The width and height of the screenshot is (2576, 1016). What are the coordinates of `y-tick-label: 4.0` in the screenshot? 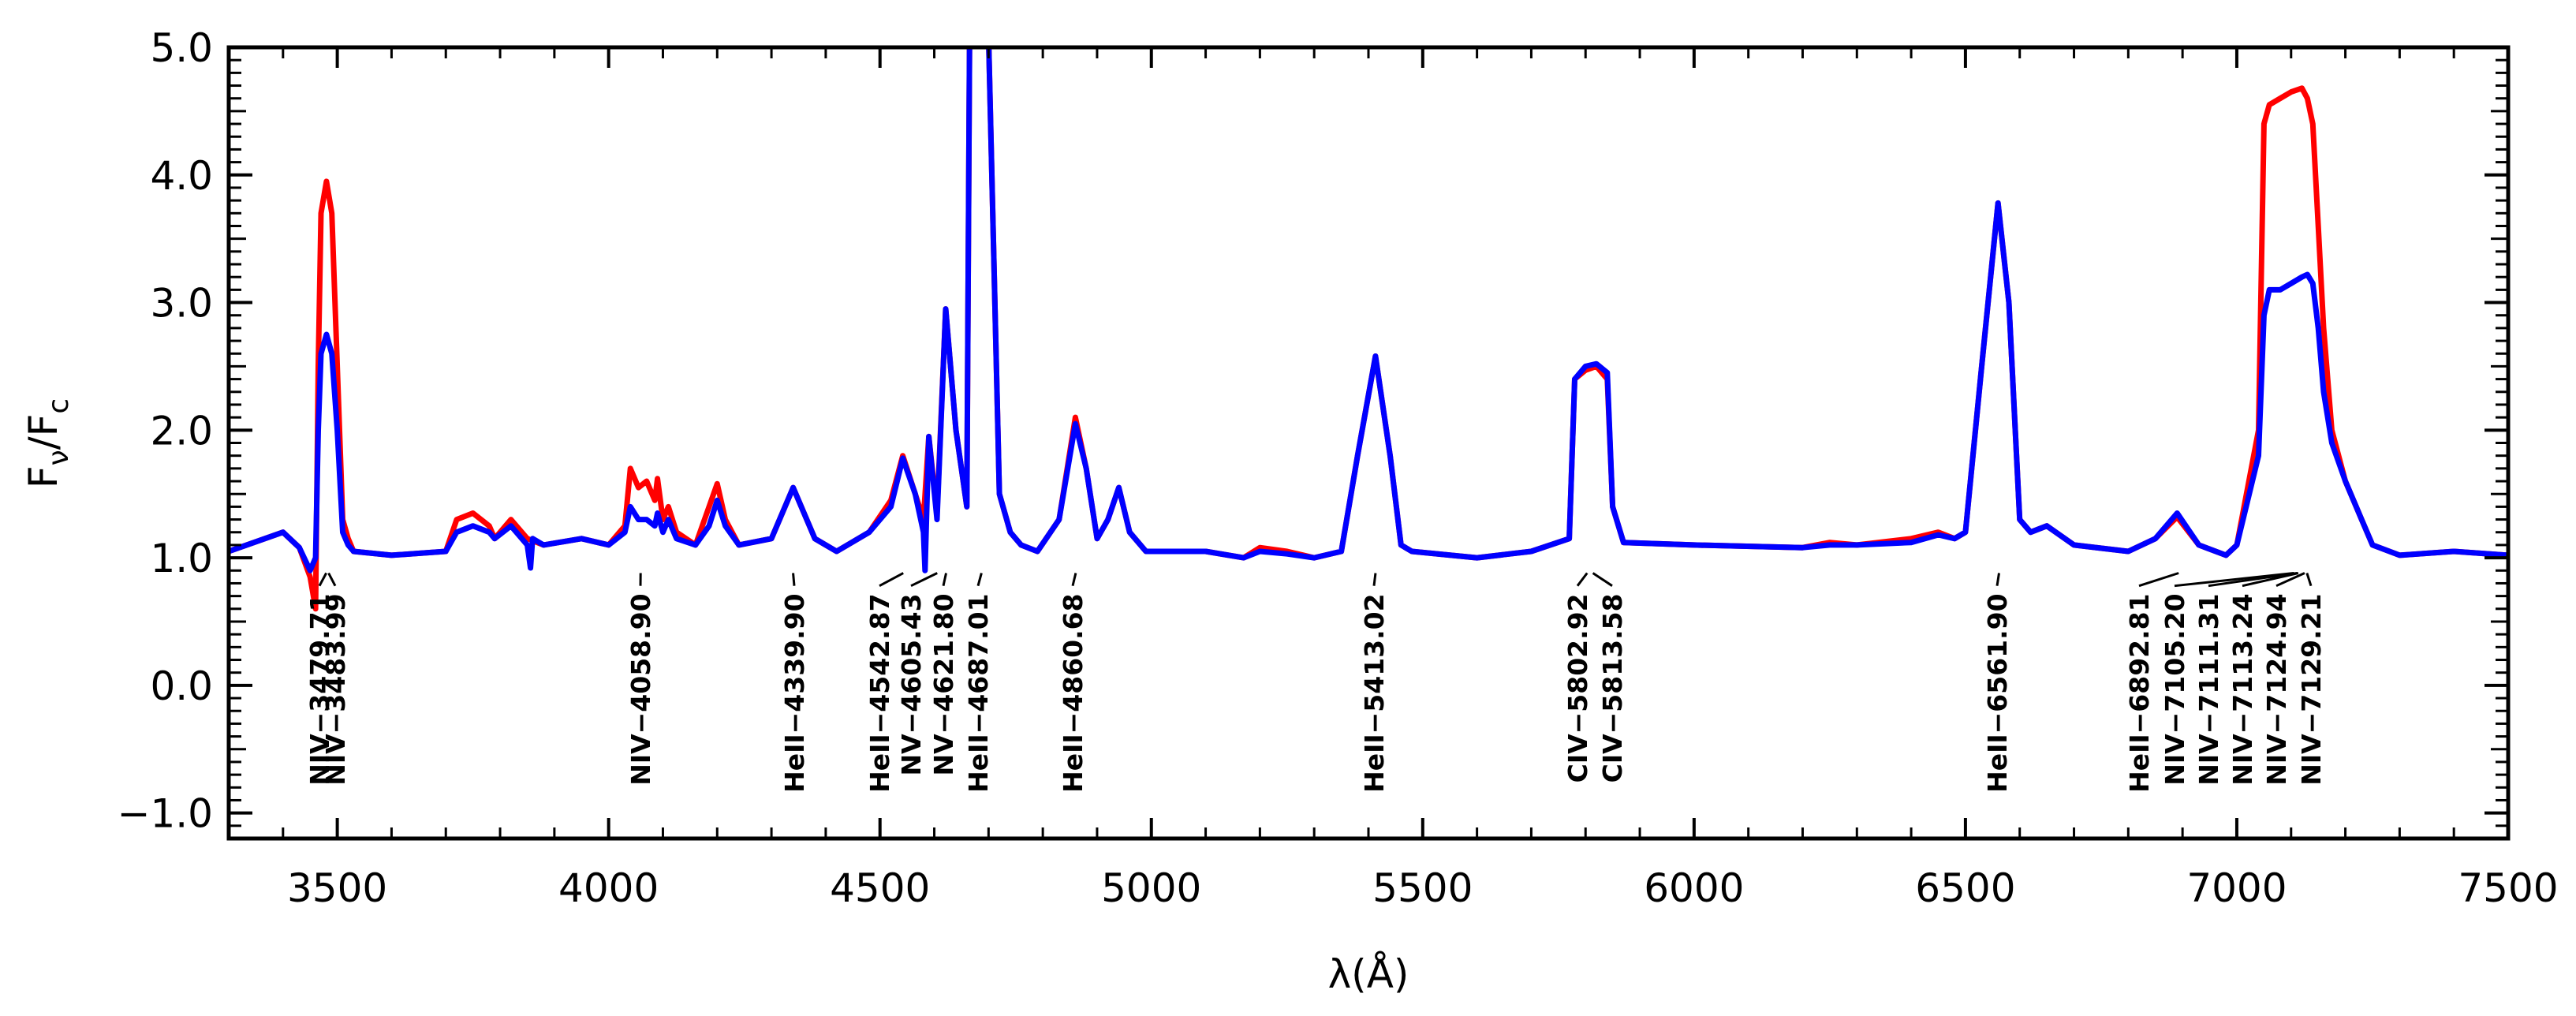 It's located at (181, 176).